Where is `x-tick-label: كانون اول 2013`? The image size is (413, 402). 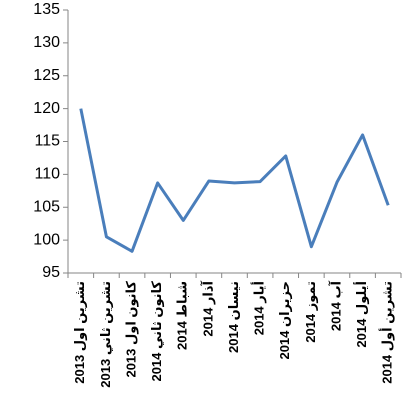 x-tick-label: كانون اول 2013 is located at coordinates (130, 329).